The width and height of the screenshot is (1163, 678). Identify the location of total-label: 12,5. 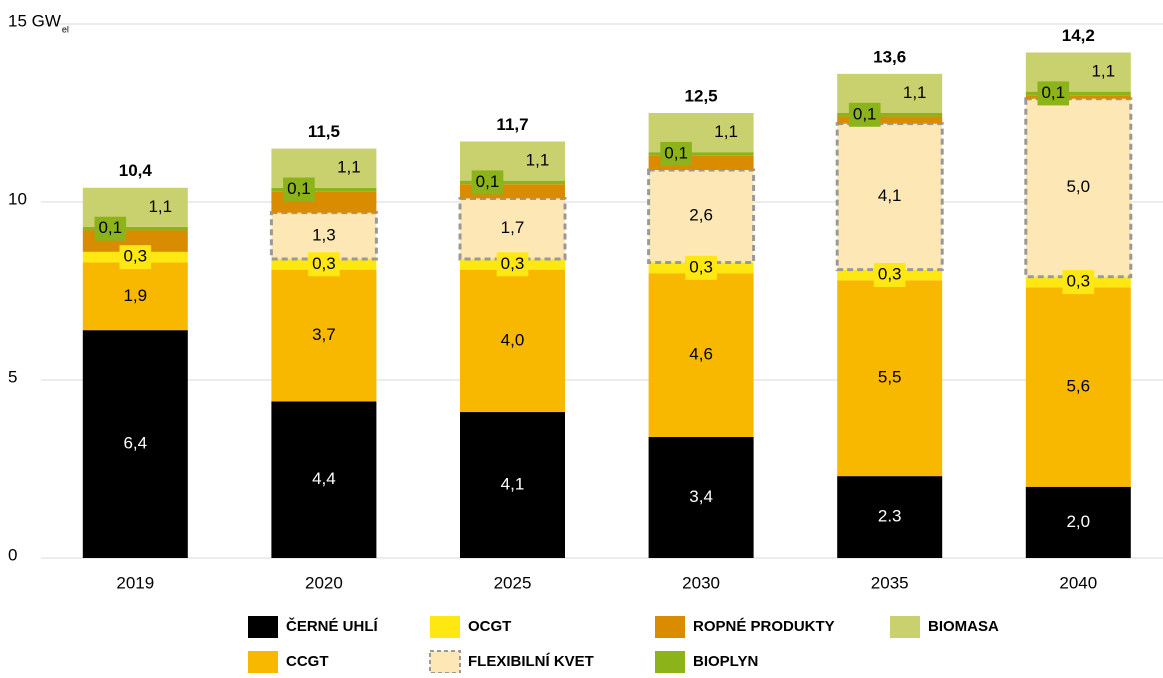
(701, 95).